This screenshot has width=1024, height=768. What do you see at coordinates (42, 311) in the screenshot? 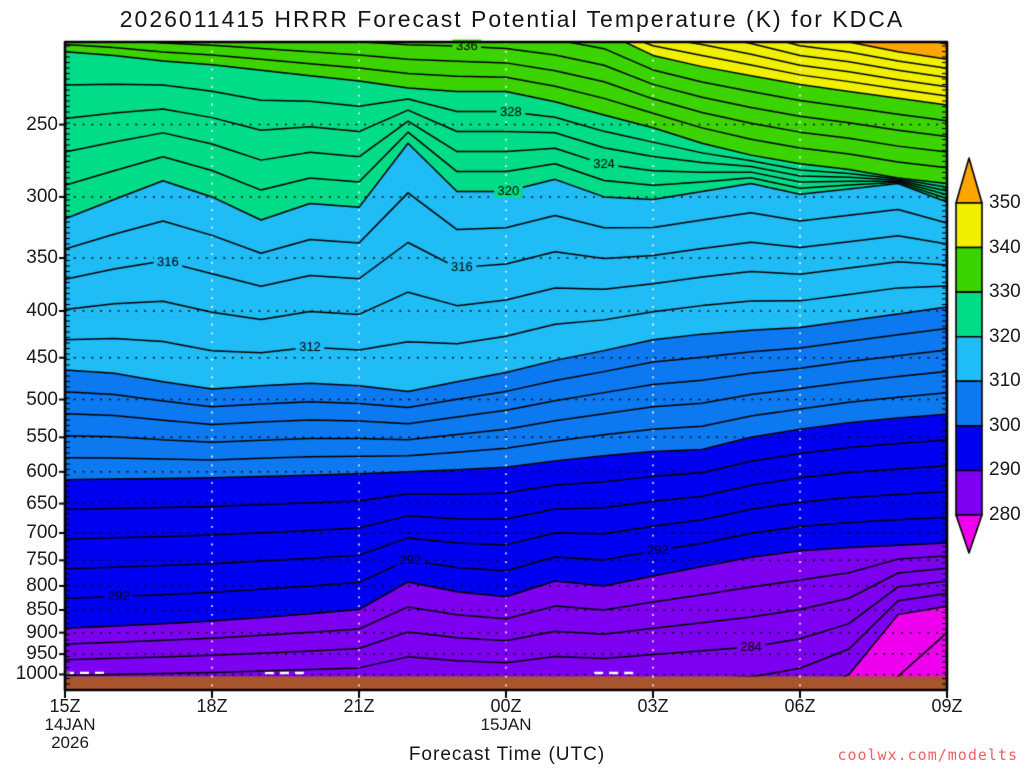
I see `y-tick-label: 400` at bounding box center [42, 311].